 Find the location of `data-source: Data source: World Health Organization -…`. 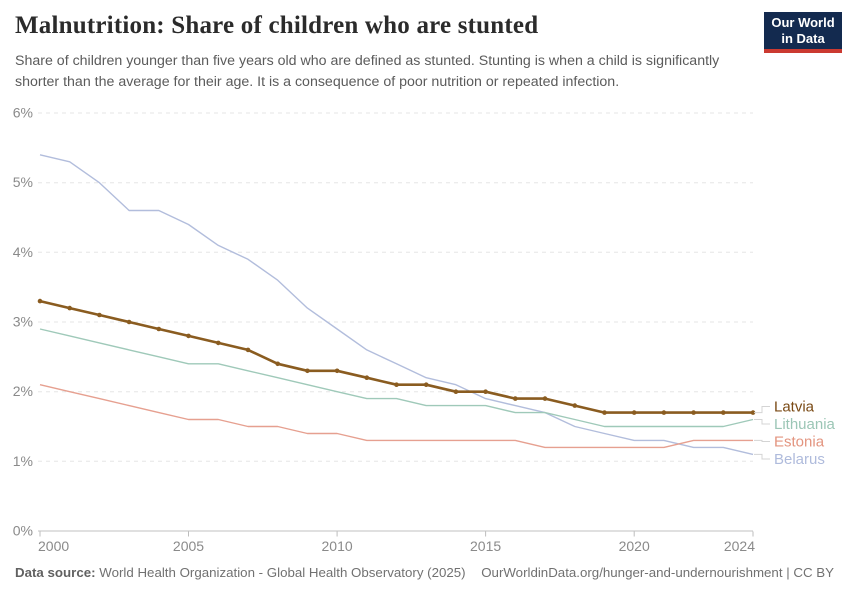

data-source: Data source: World Health Organization -… is located at coordinates (240, 572).